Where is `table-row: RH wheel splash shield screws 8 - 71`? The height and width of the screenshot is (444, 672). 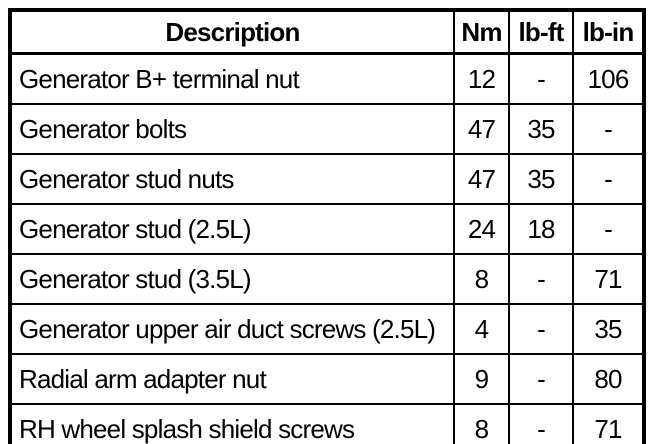
table-row: RH wheel splash shield screws 8 - 71 is located at coordinates (327, 423).